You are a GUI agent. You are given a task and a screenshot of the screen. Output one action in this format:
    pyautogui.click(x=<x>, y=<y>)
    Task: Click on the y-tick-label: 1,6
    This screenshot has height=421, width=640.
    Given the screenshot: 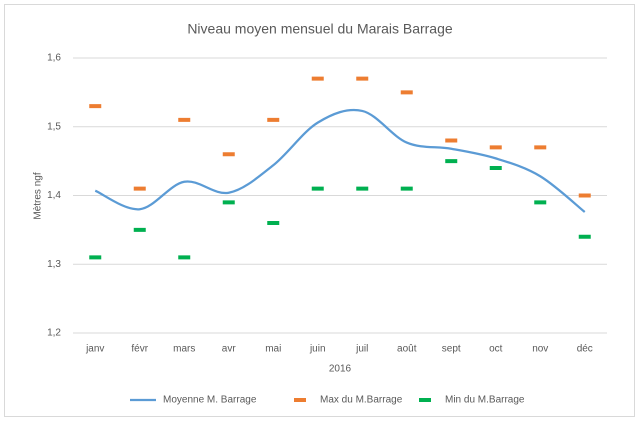 What is the action you would take?
    pyautogui.click(x=54, y=58)
    